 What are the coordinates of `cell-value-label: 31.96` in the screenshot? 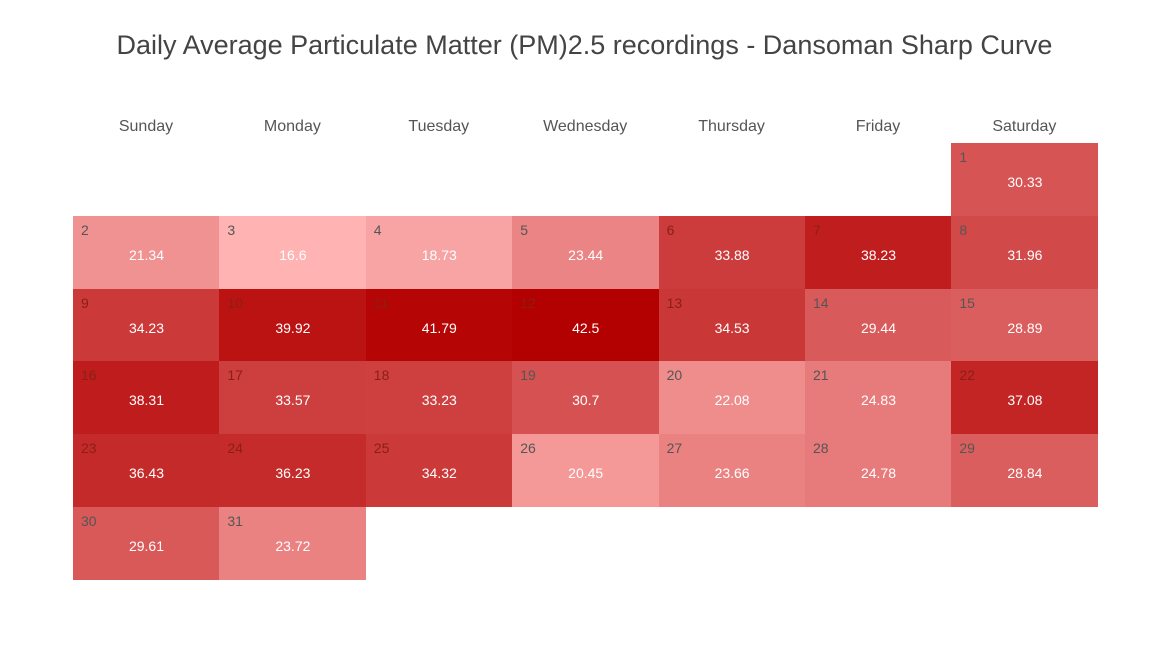 It's located at (1025, 254).